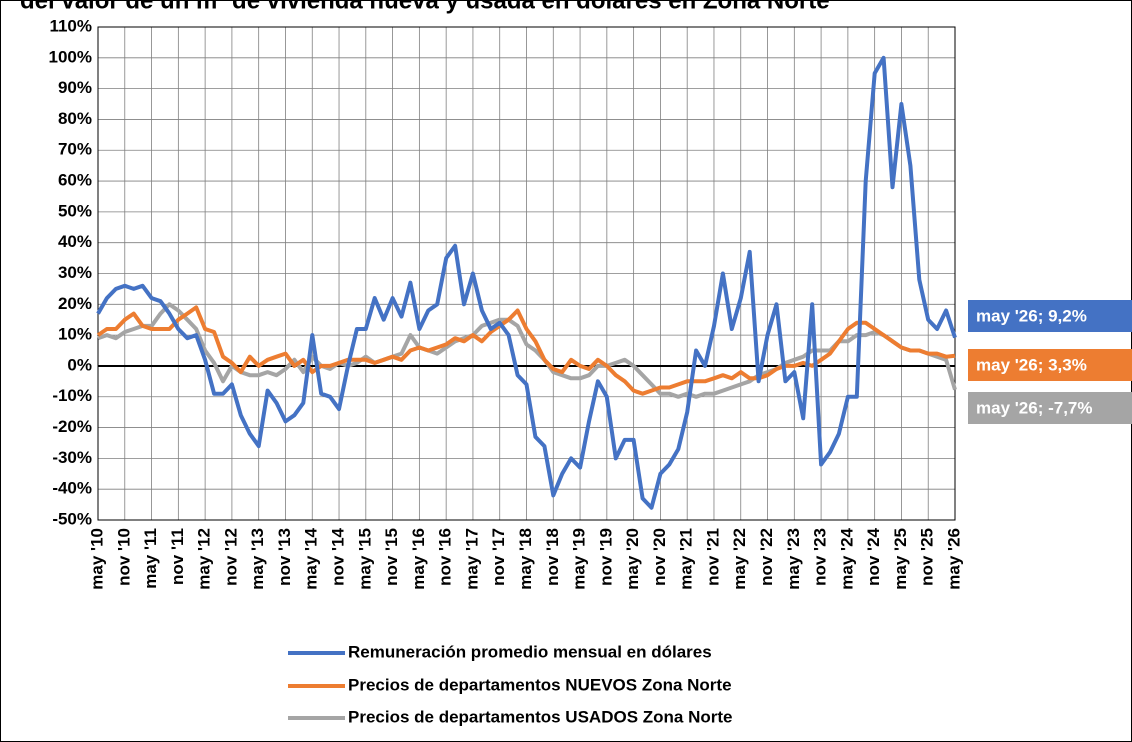 The image size is (1132, 742). What do you see at coordinates (123, 557) in the screenshot?
I see `x-tick-label: nov '10` at bounding box center [123, 557].